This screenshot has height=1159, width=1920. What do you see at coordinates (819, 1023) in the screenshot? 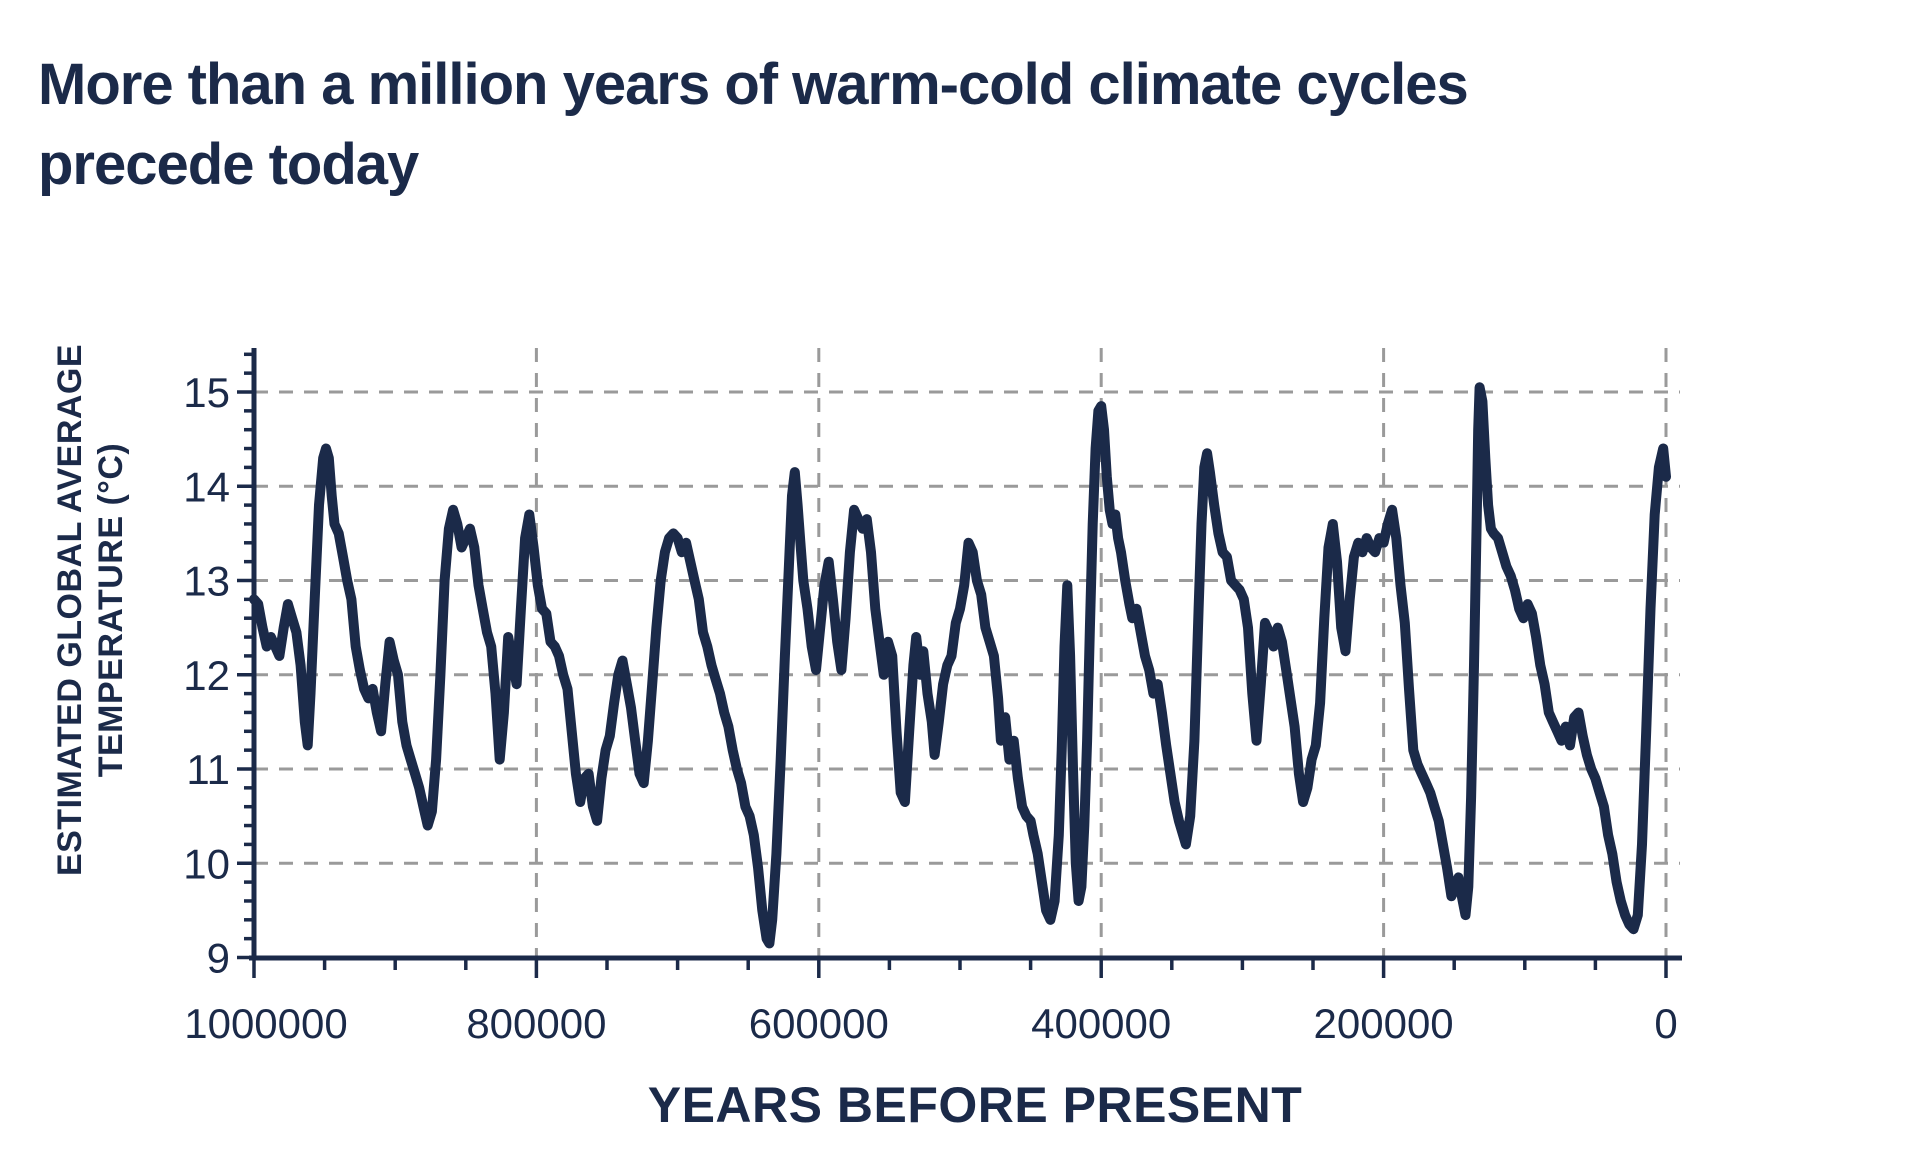
I see `x-tick-label: 600000` at bounding box center [819, 1023].